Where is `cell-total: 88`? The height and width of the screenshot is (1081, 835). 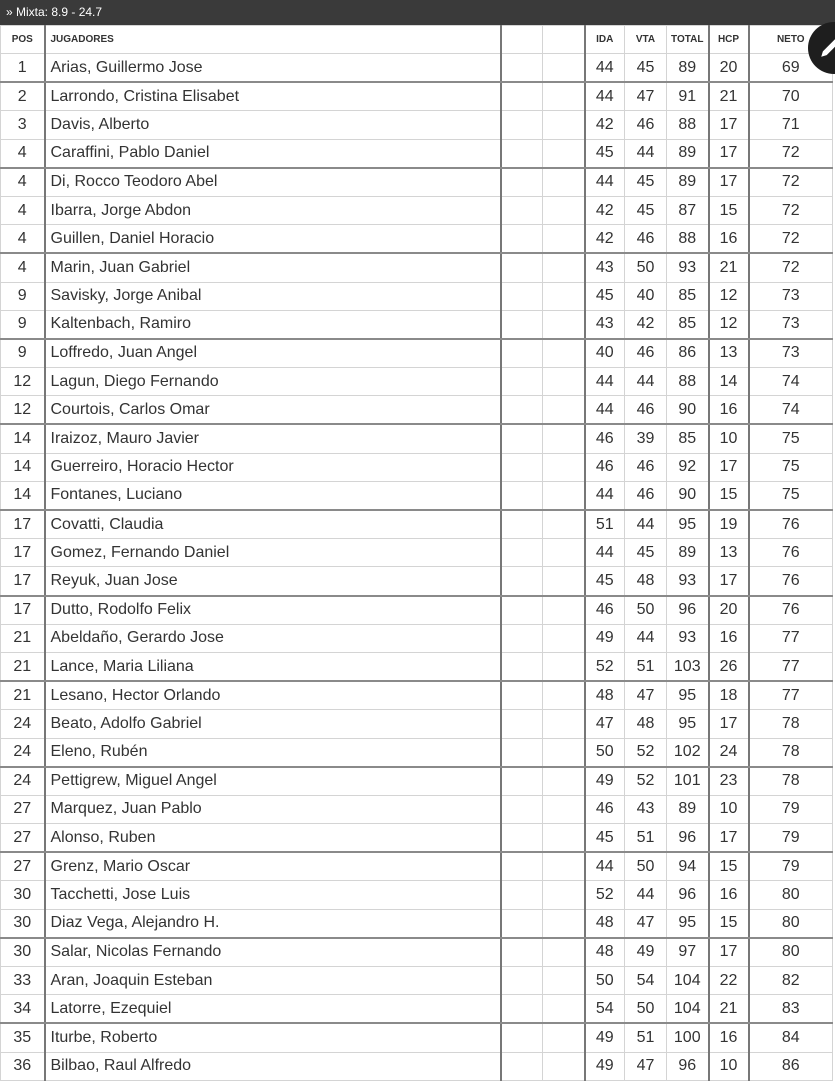 cell-total: 88 is located at coordinates (687, 125).